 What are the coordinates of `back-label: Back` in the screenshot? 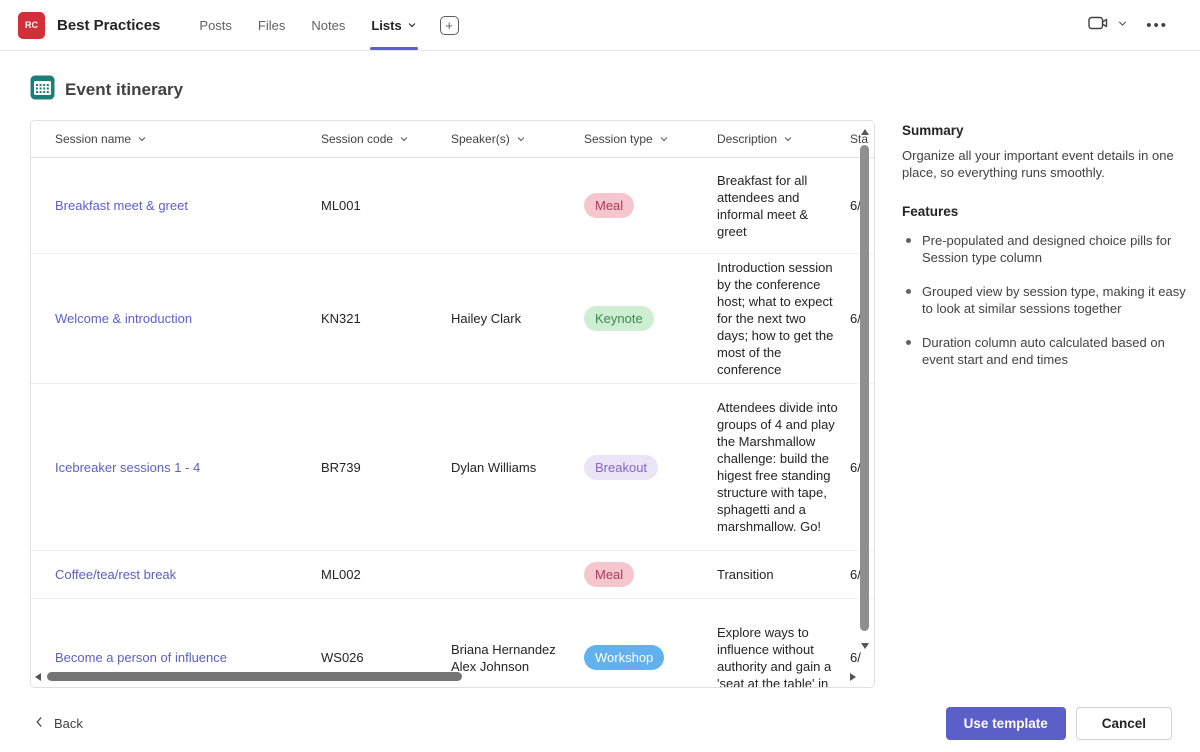 It's located at (68, 723).